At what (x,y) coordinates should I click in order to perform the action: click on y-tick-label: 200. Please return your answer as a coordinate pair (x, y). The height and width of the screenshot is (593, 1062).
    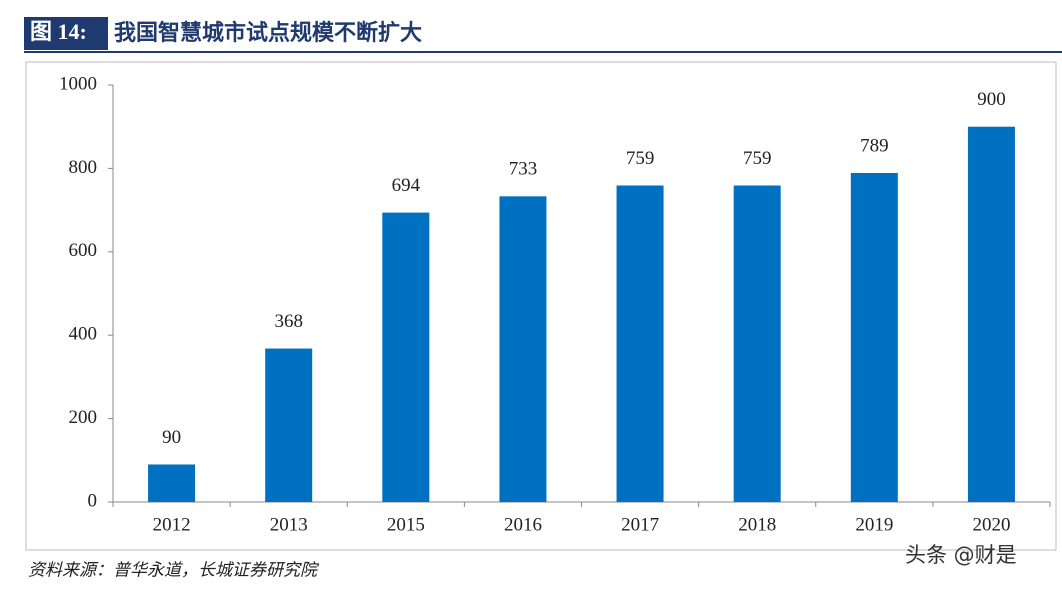
    Looking at the image, I should click on (83, 417).